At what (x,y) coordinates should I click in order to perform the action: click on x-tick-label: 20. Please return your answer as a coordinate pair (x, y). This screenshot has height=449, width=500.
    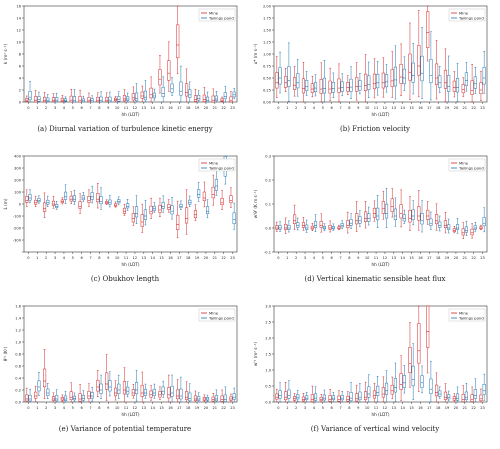
    Looking at the image, I should click on (456, 108).